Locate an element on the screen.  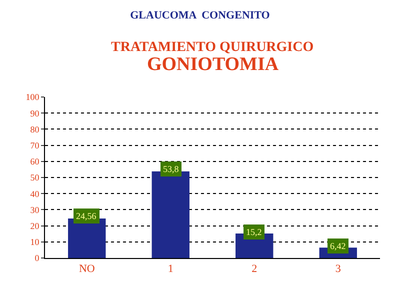
y-tick-label: 10 is located at coordinates (35, 242).